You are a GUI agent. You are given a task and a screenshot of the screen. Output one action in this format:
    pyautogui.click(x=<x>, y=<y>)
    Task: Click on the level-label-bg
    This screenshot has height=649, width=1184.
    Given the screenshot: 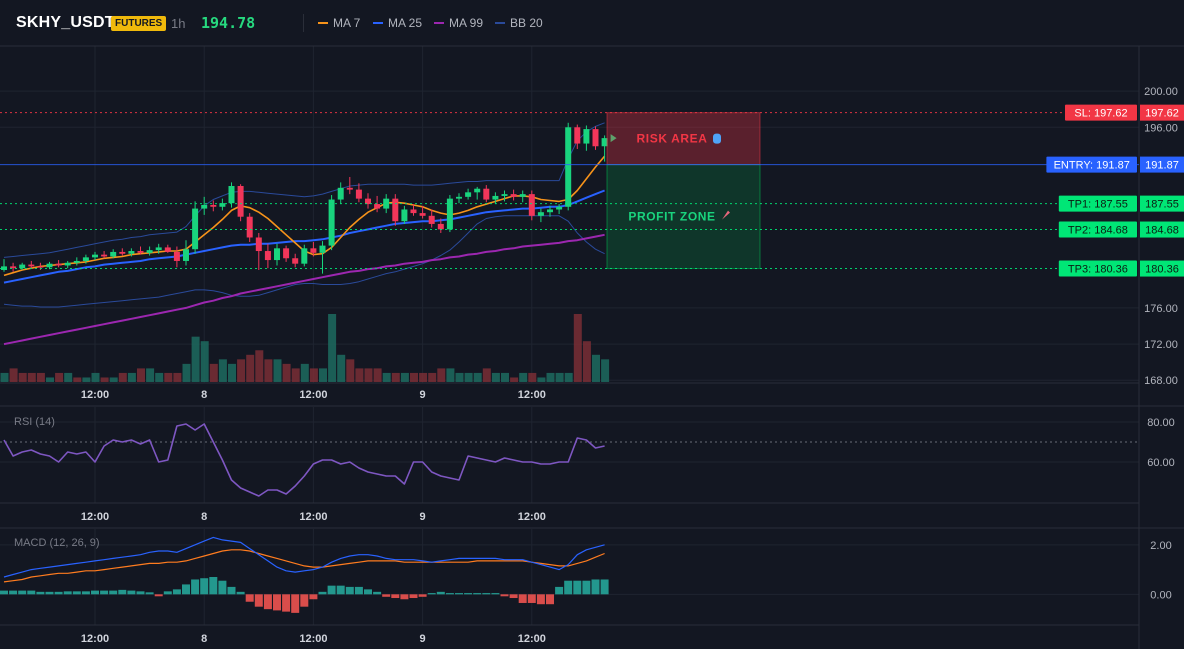 What is the action you would take?
    pyautogui.click(x=1091, y=164)
    